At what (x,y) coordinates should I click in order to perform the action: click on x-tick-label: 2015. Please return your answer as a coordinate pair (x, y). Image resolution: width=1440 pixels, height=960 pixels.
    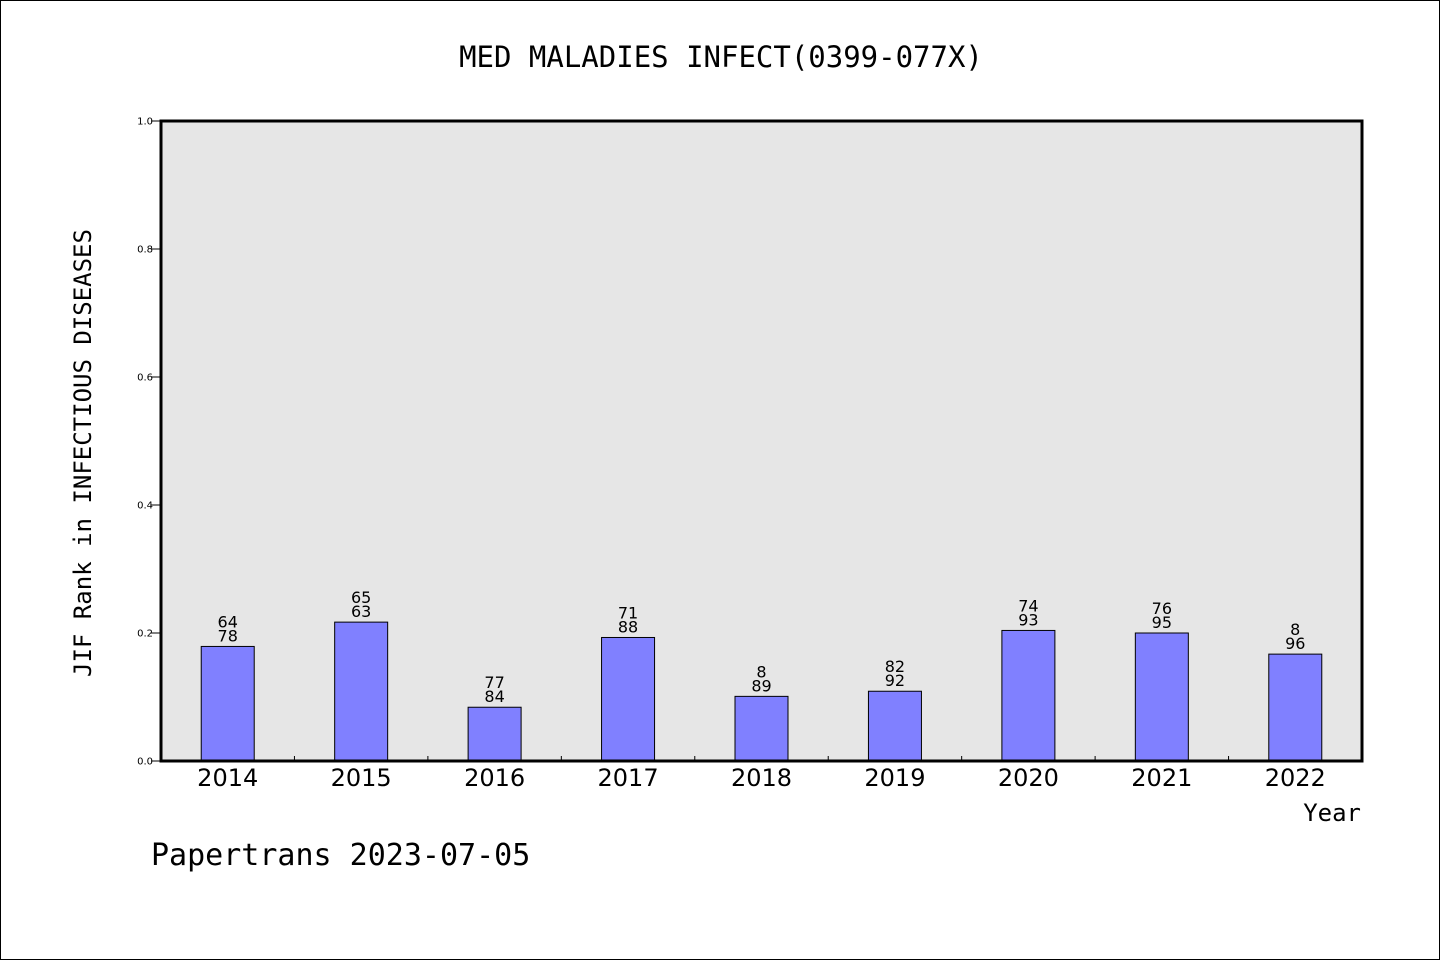
    Looking at the image, I should click on (361, 778).